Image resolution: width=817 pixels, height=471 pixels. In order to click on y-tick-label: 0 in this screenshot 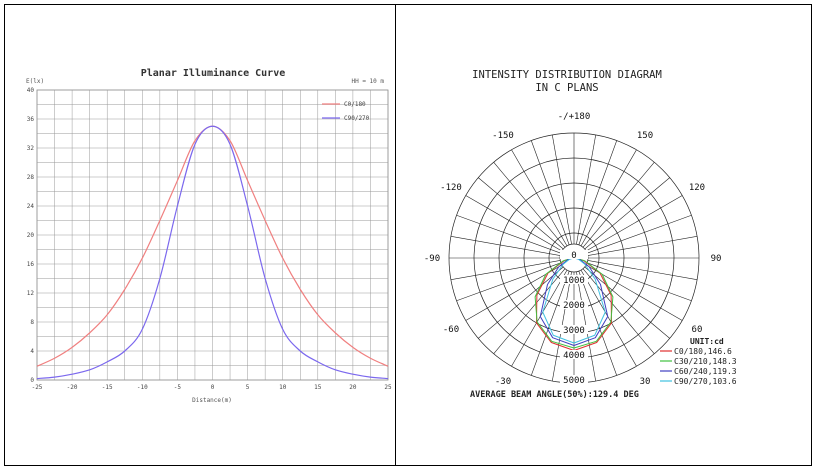, I will do `click(32, 380)`.